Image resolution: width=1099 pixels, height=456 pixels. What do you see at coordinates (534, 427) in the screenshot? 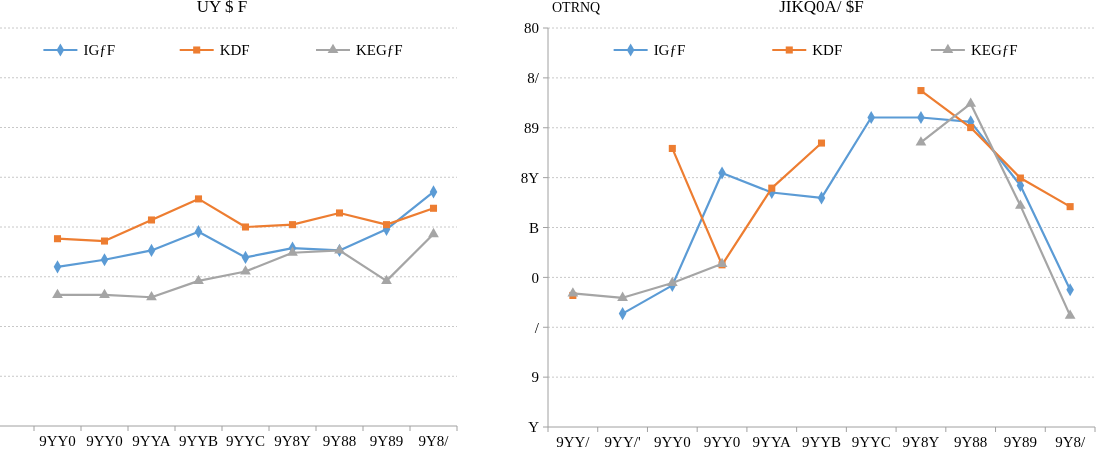
I see `text: Y` at bounding box center [534, 427].